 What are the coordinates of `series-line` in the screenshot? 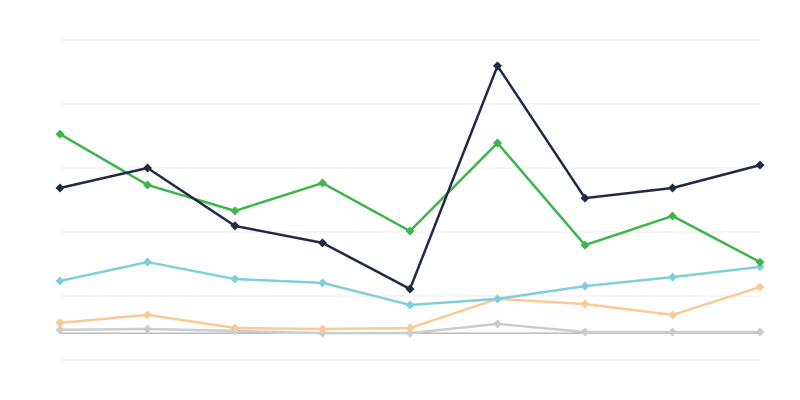 It's located at (410, 283).